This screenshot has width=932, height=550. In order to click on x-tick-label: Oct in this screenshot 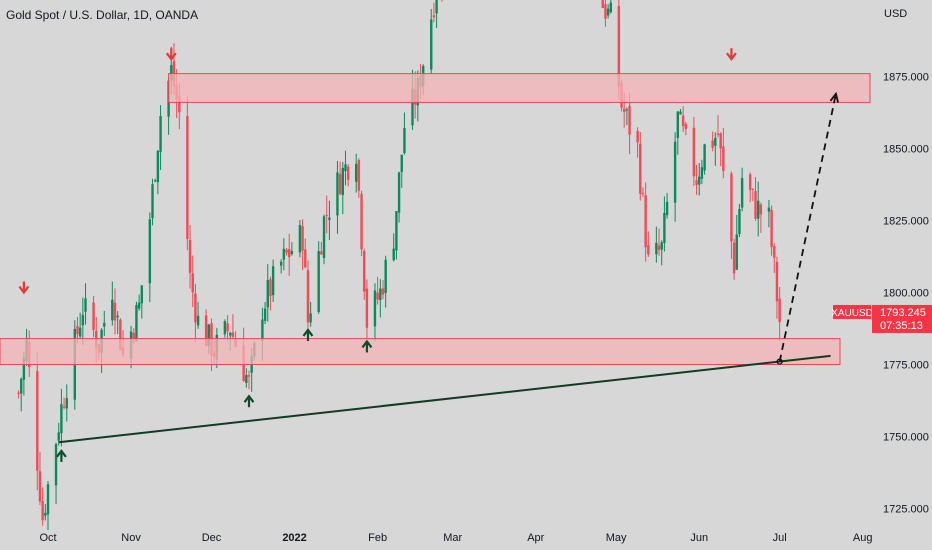, I will do `click(47, 538)`.